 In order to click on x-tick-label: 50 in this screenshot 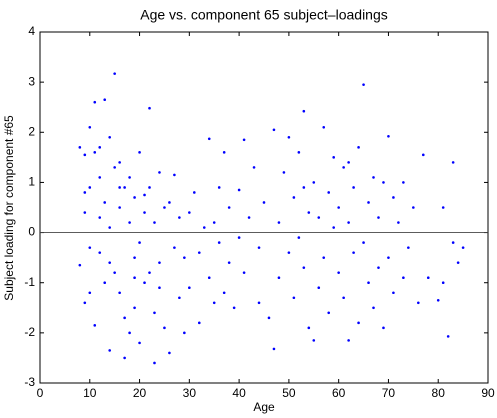, I will do `click(289, 393)`.